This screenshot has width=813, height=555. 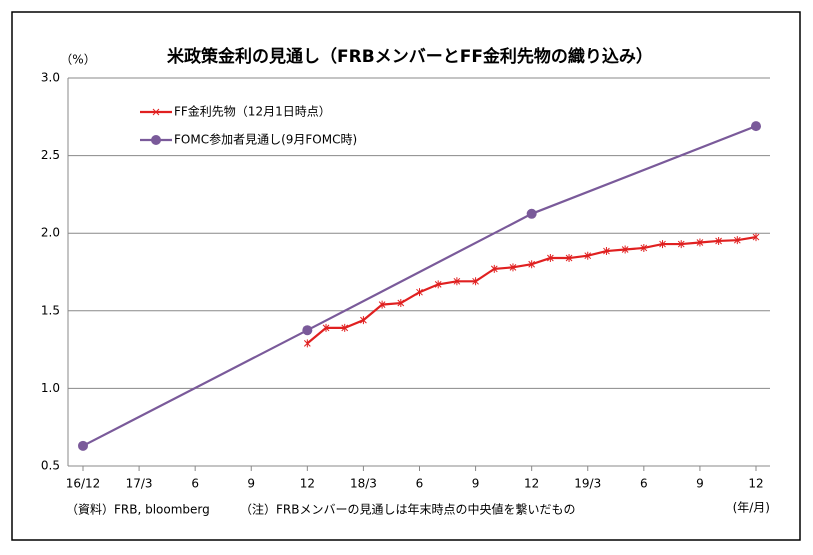 I want to click on y-tick-label: 3.0, so click(x=50, y=78).